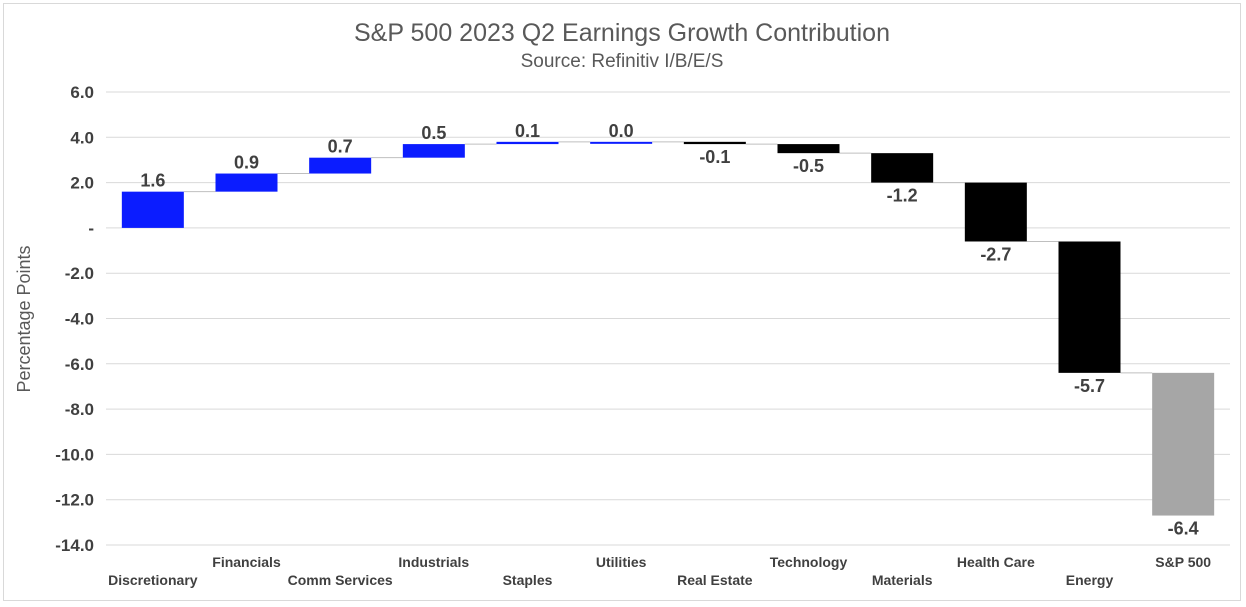 The width and height of the screenshot is (1246, 607). I want to click on y-tick-label: -6.0, so click(79, 364).